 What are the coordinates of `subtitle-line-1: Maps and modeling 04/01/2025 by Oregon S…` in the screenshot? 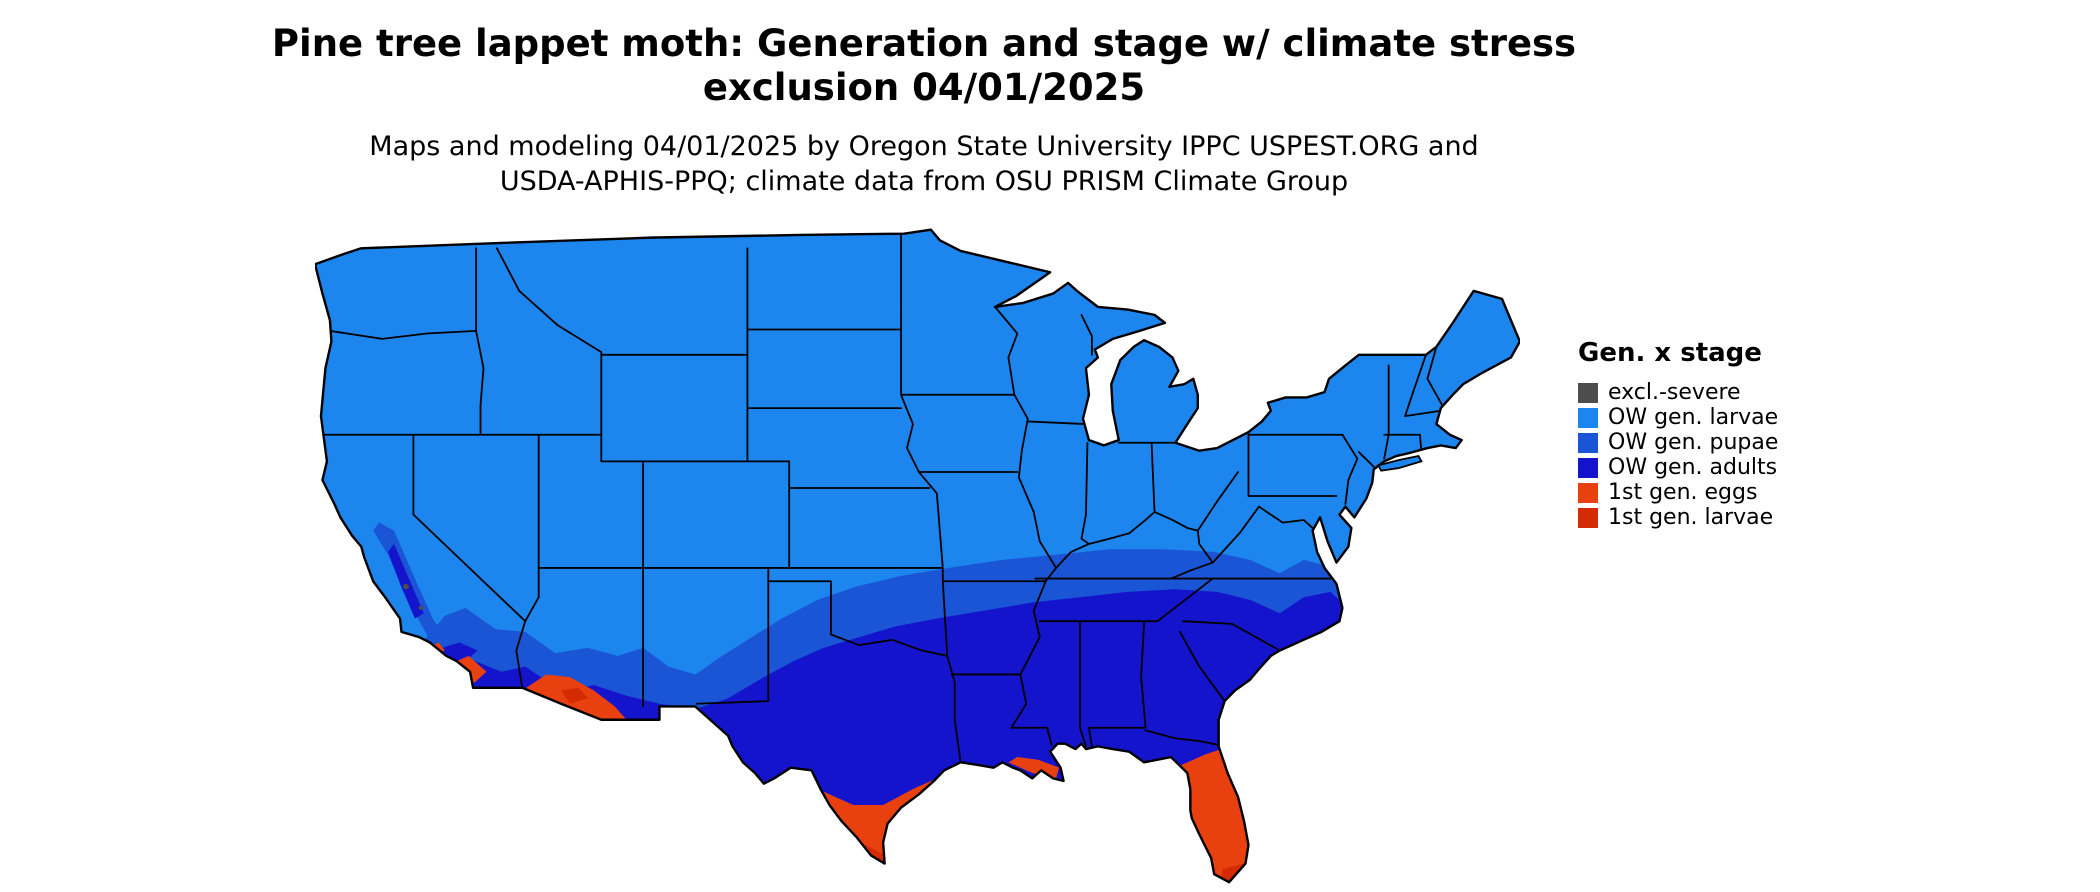 It's located at (924, 147).